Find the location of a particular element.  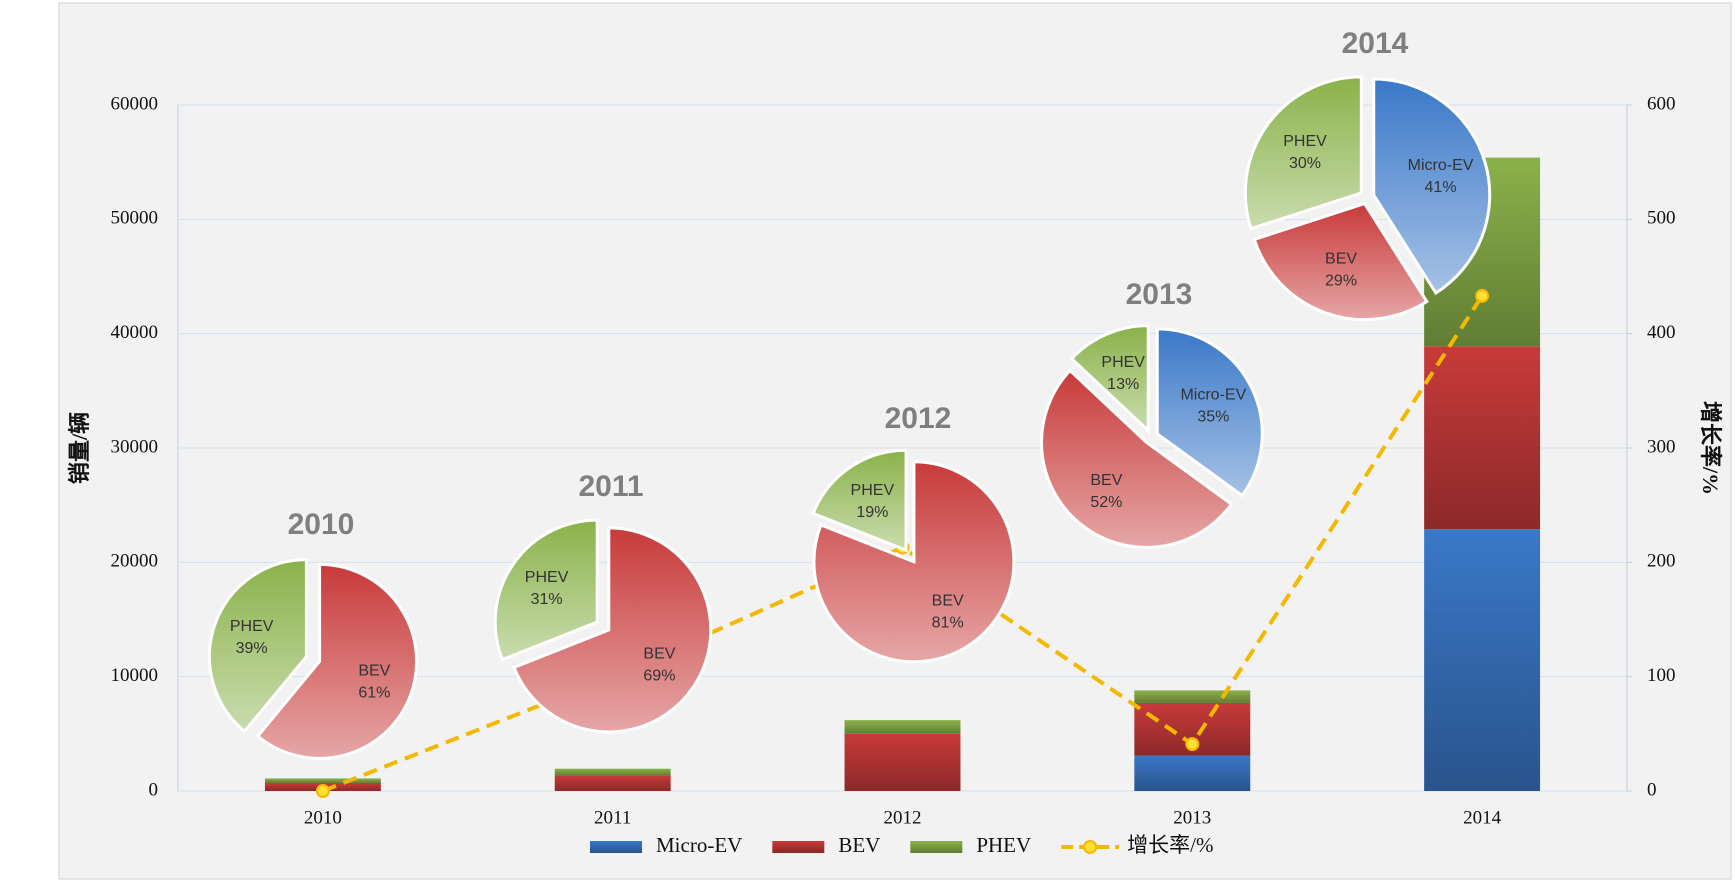

legend-label: 增长率/% is located at coordinates (1170, 845).